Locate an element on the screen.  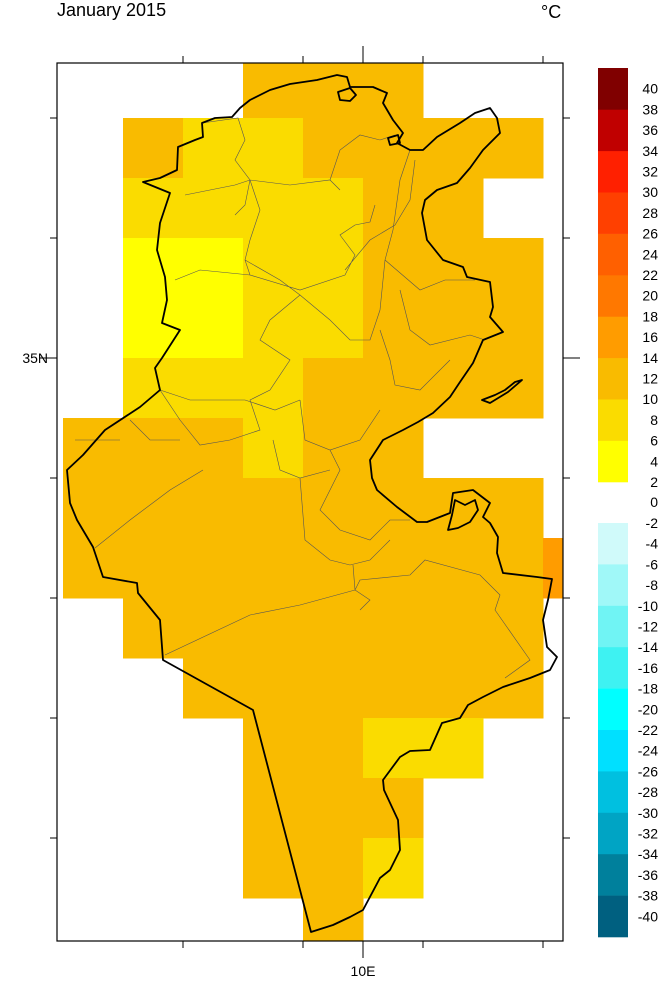
colorbar-label: 8 is located at coordinates (654, 420).